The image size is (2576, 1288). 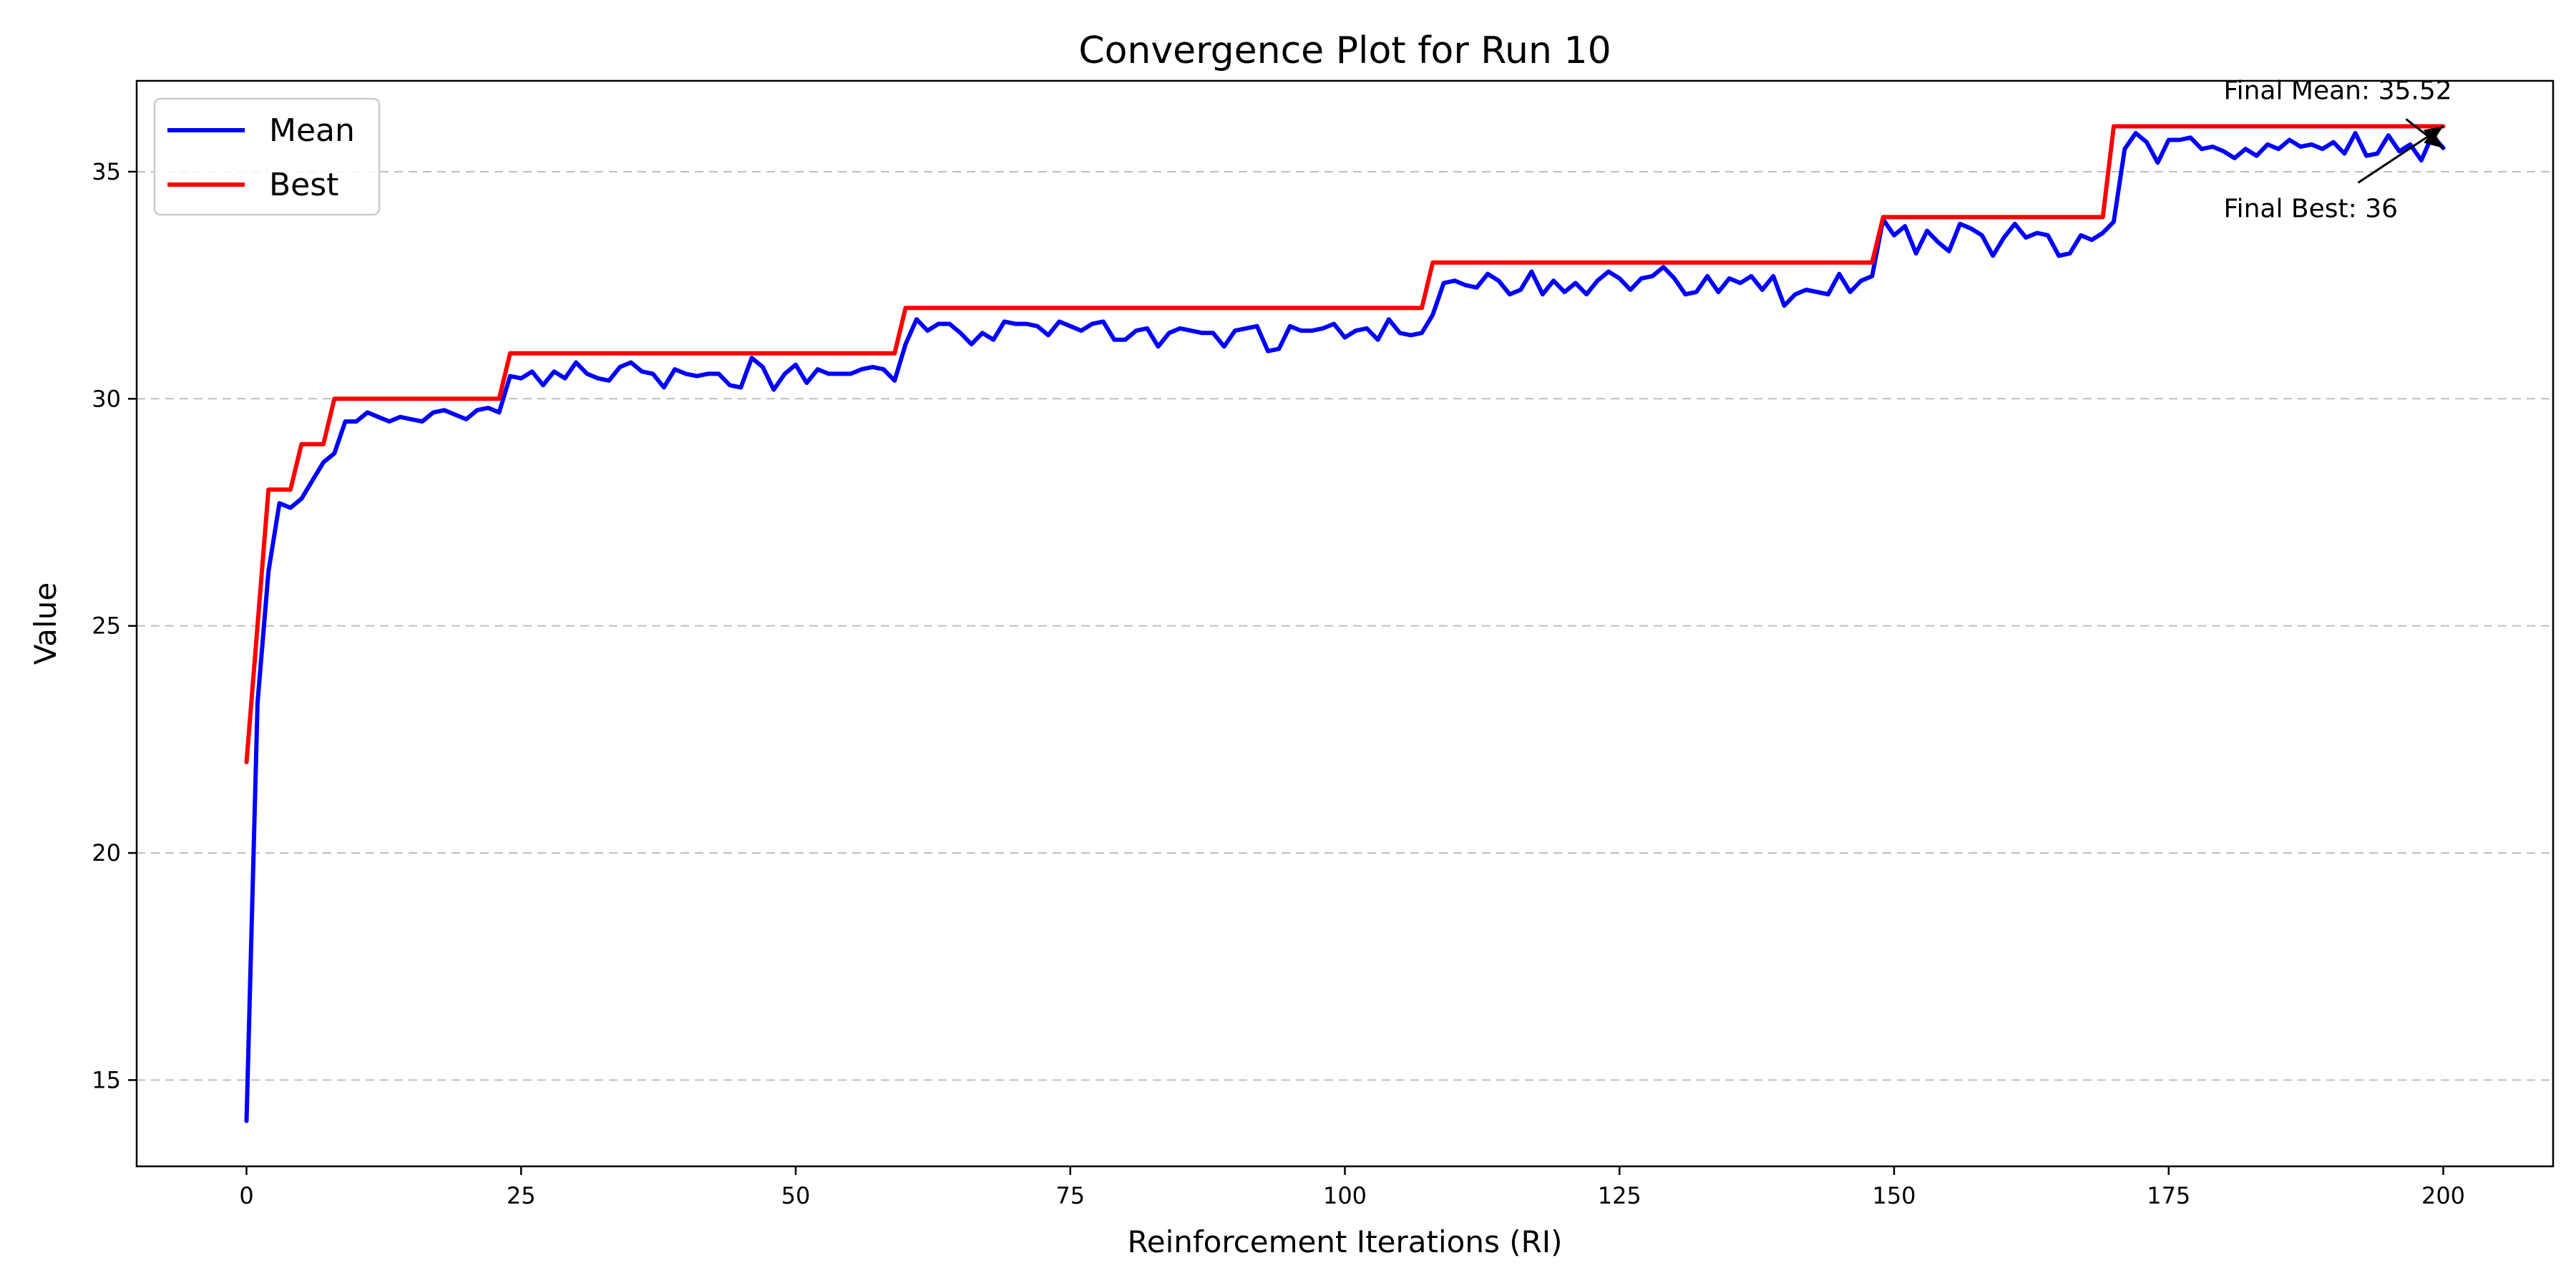 I want to click on x-tick-label: 75, so click(x=1070, y=1195).